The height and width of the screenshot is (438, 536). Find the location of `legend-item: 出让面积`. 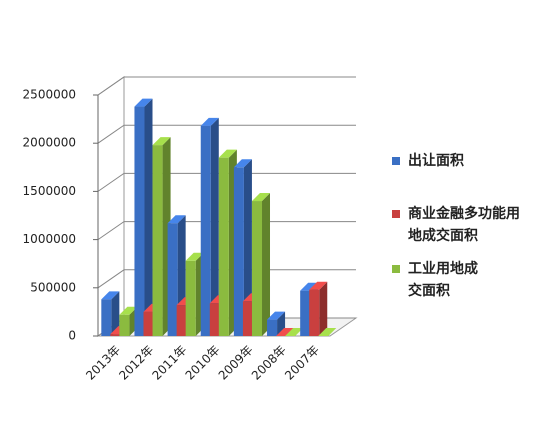

legend-item: 出让面积 is located at coordinates (462, 161).